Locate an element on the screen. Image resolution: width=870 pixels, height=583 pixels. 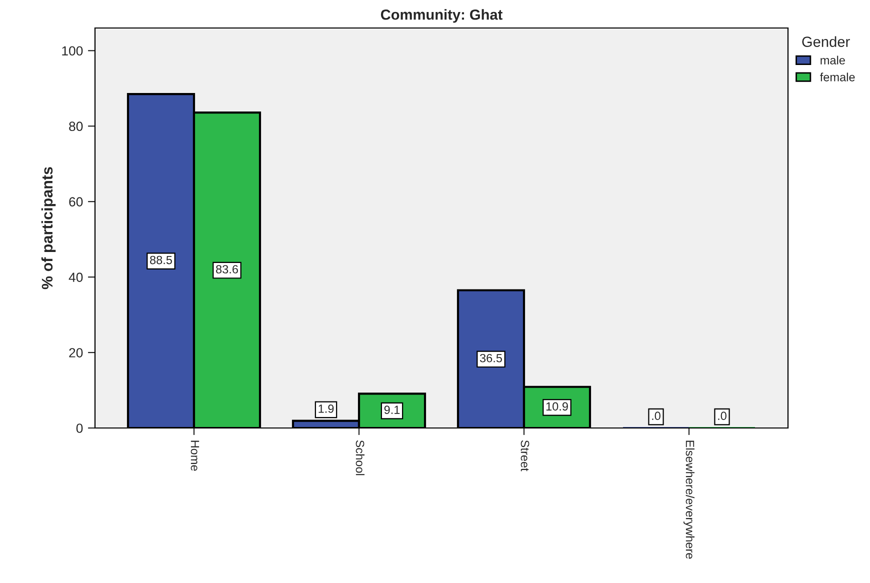
legend-label: female is located at coordinates (837, 77).